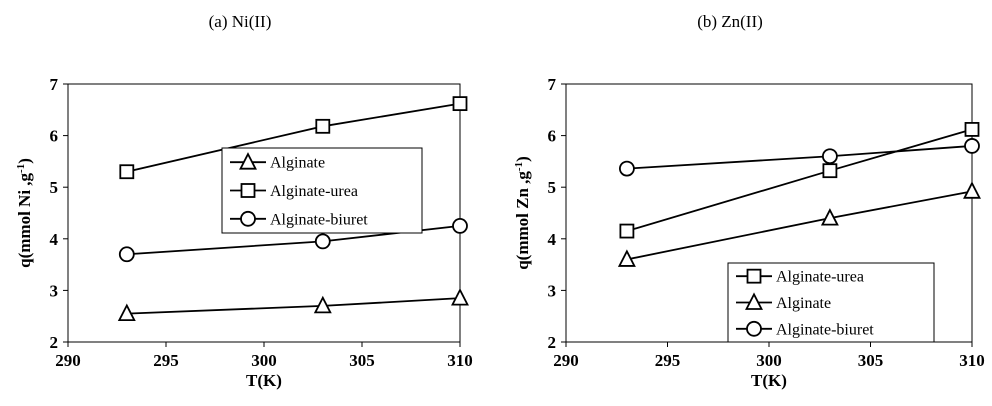  What do you see at coordinates (522, 213) in the screenshot?
I see `y-axis-title: q(mmol Zn ,g-1)` at bounding box center [522, 213].